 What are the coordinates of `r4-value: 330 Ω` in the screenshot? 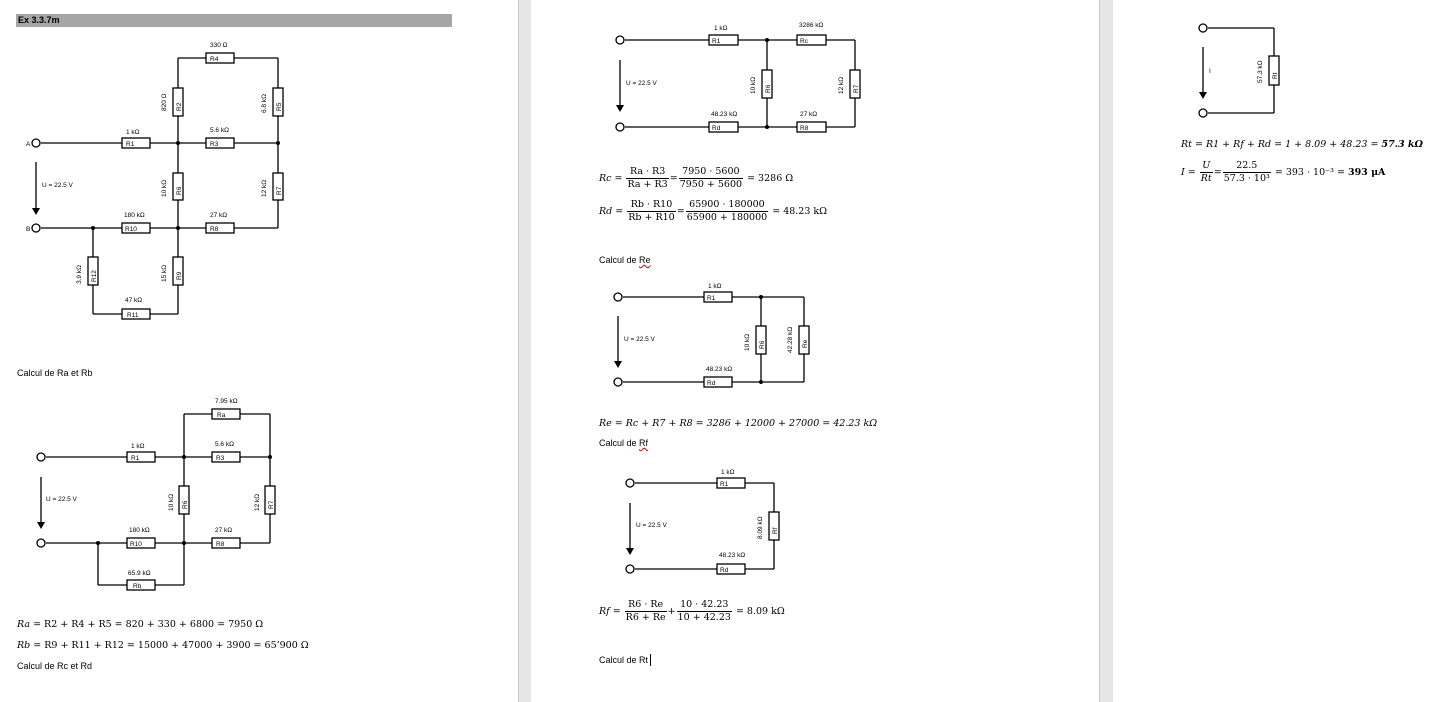 It's located at (219, 45).